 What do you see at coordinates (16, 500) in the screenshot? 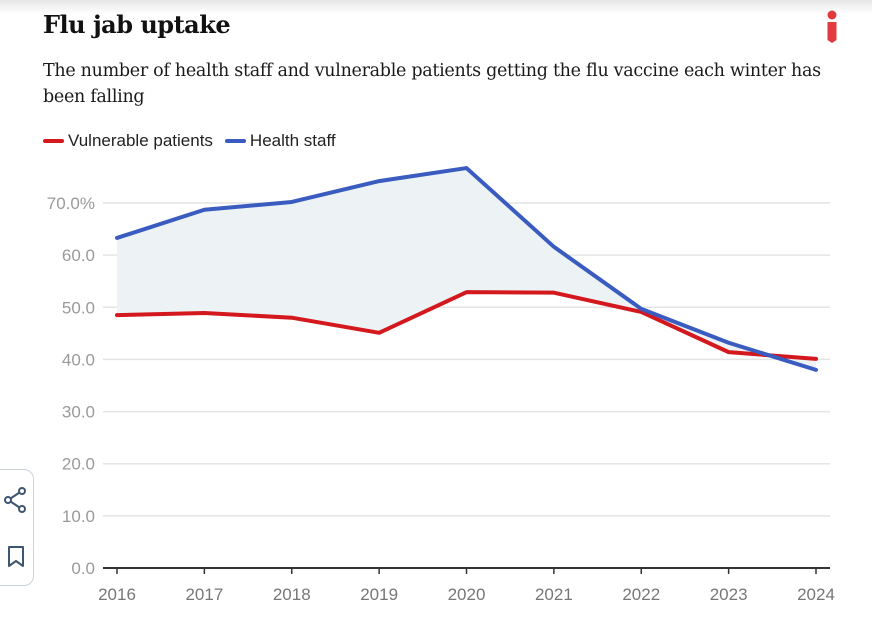
I see `share-icon` at bounding box center [16, 500].